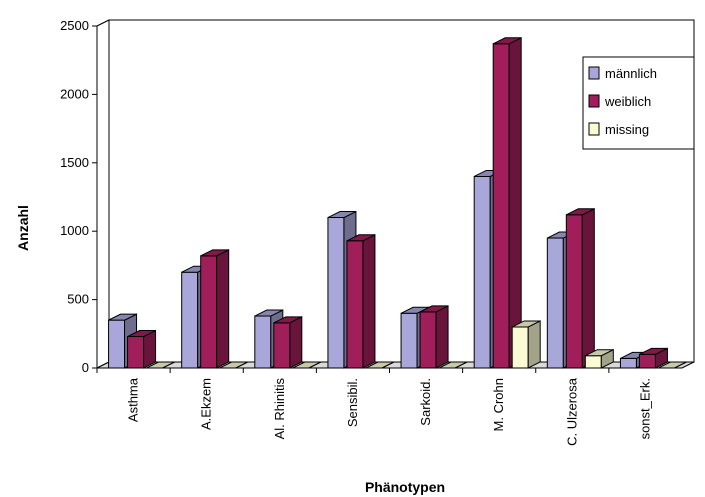 This screenshot has height=497, width=705. I want to click on y-tick-label: 1000, so click(74, 230).